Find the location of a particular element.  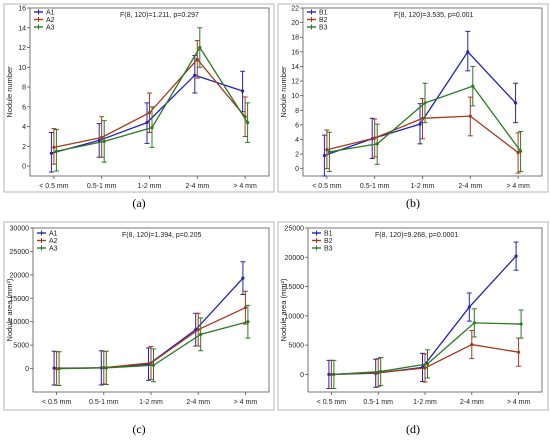

legend-label: B2 is located at coordinates (328, 241).